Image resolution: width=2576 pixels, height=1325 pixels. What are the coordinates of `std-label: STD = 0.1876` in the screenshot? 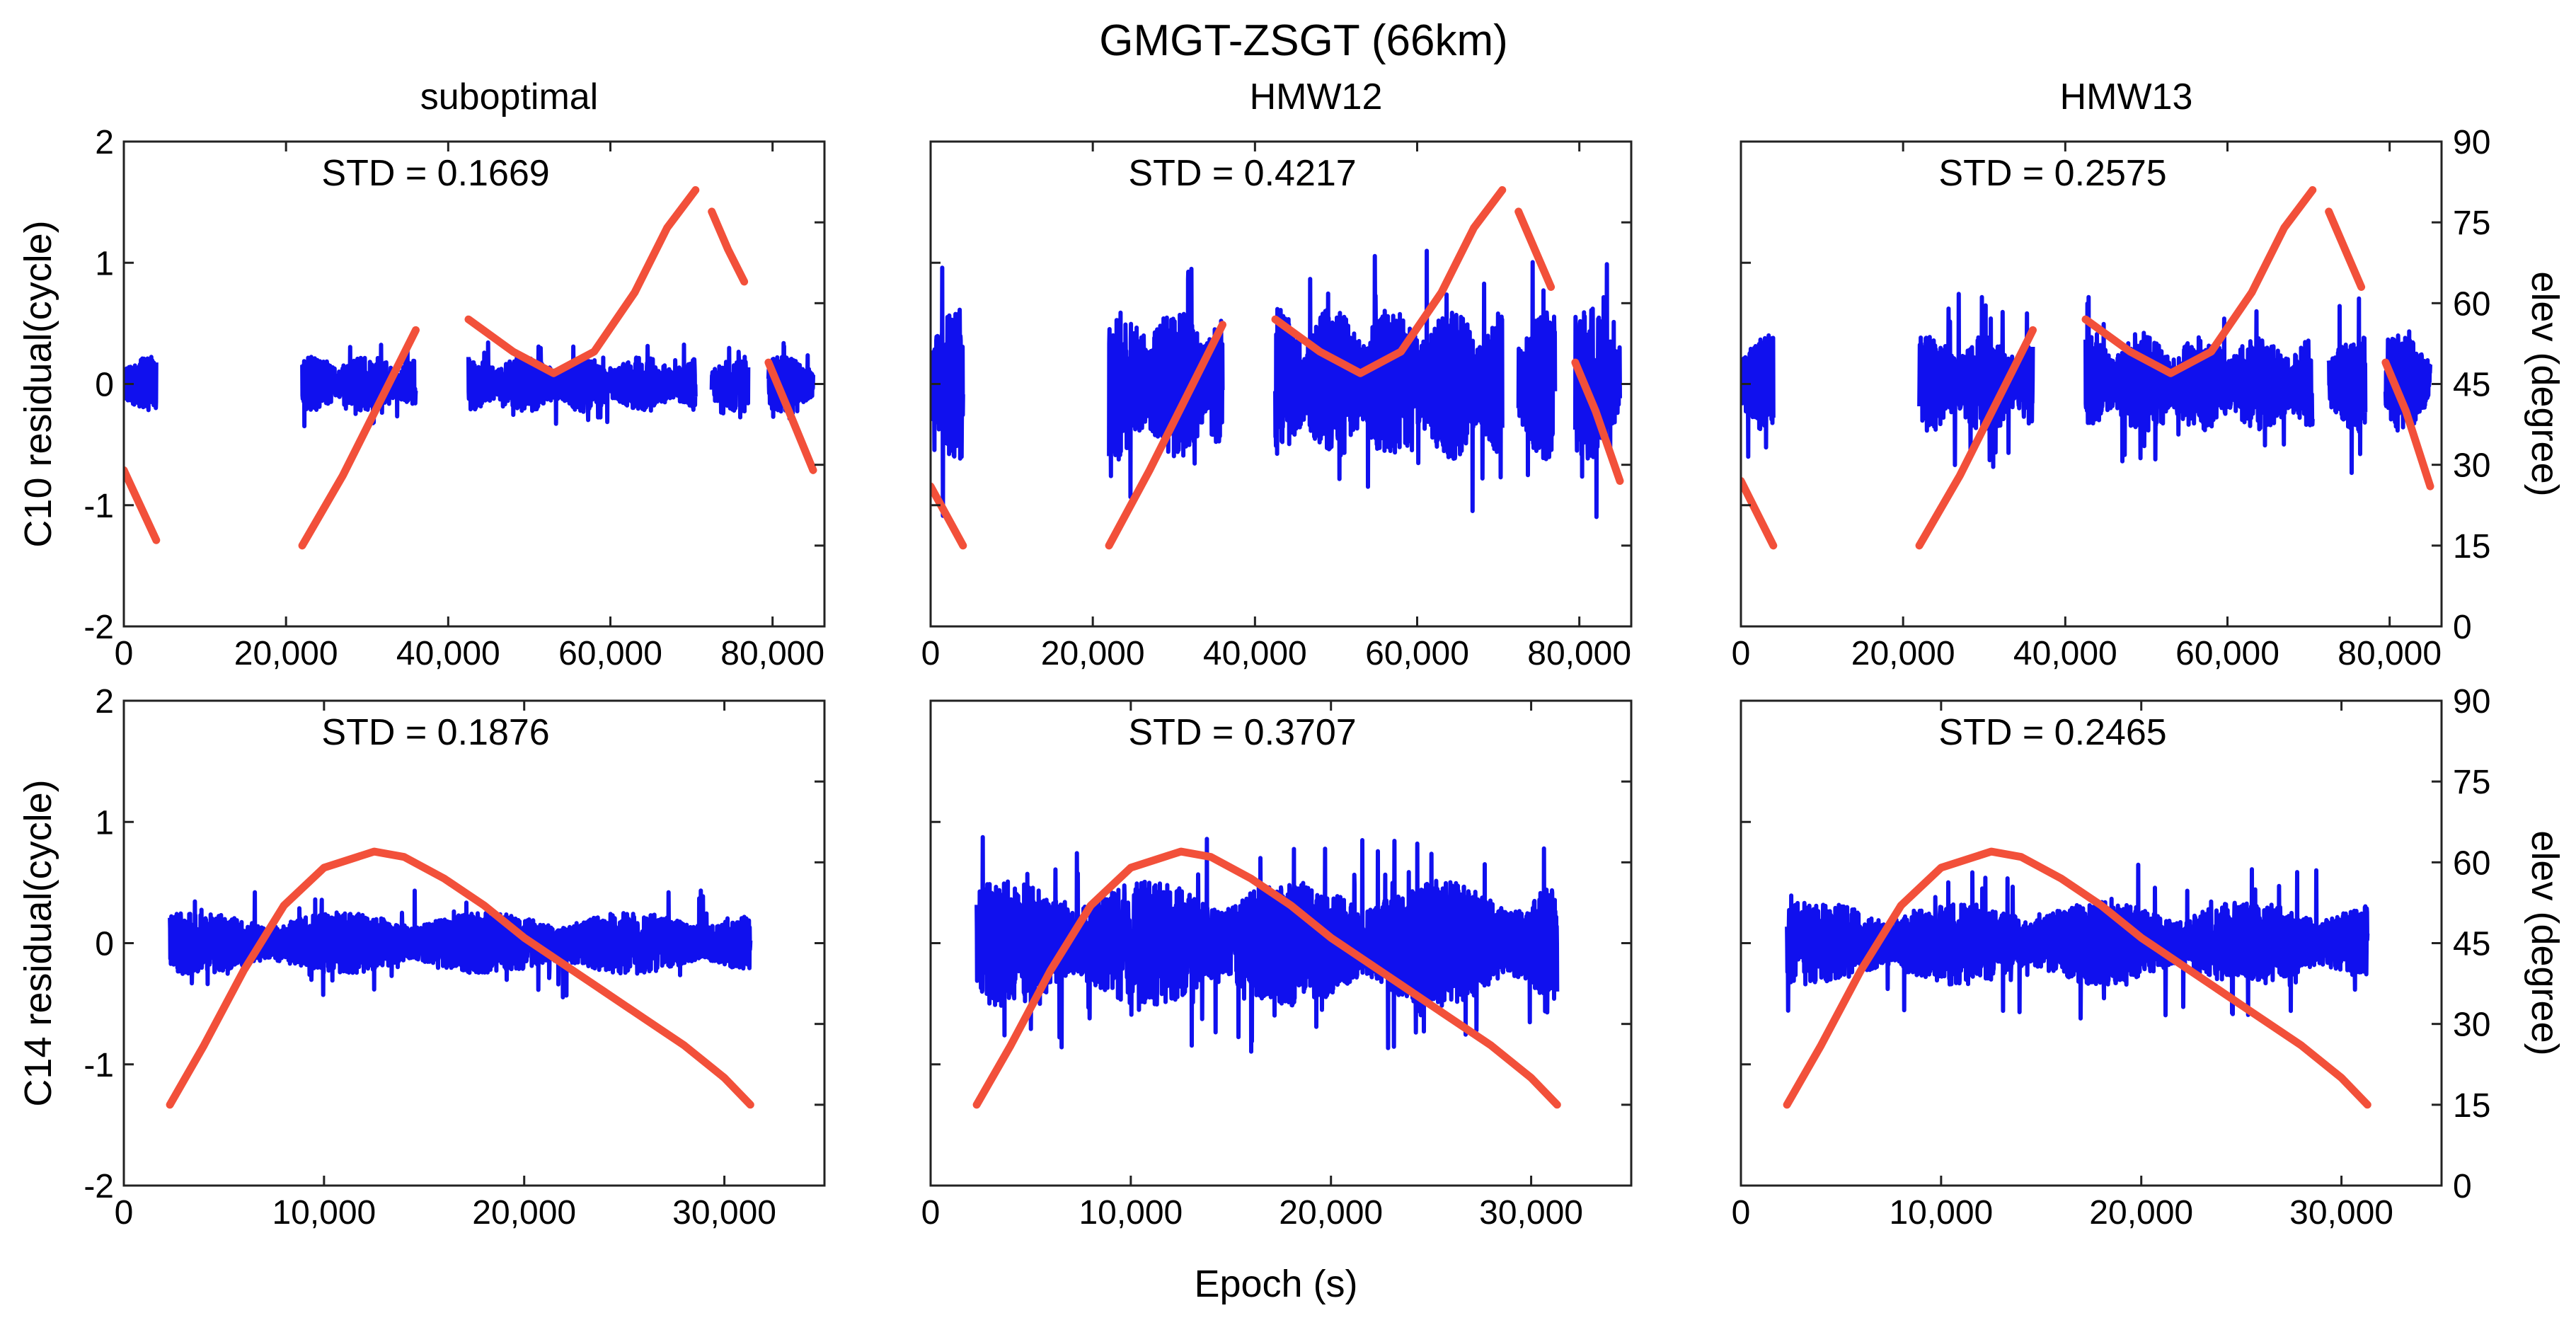 It's located at (435, 733).